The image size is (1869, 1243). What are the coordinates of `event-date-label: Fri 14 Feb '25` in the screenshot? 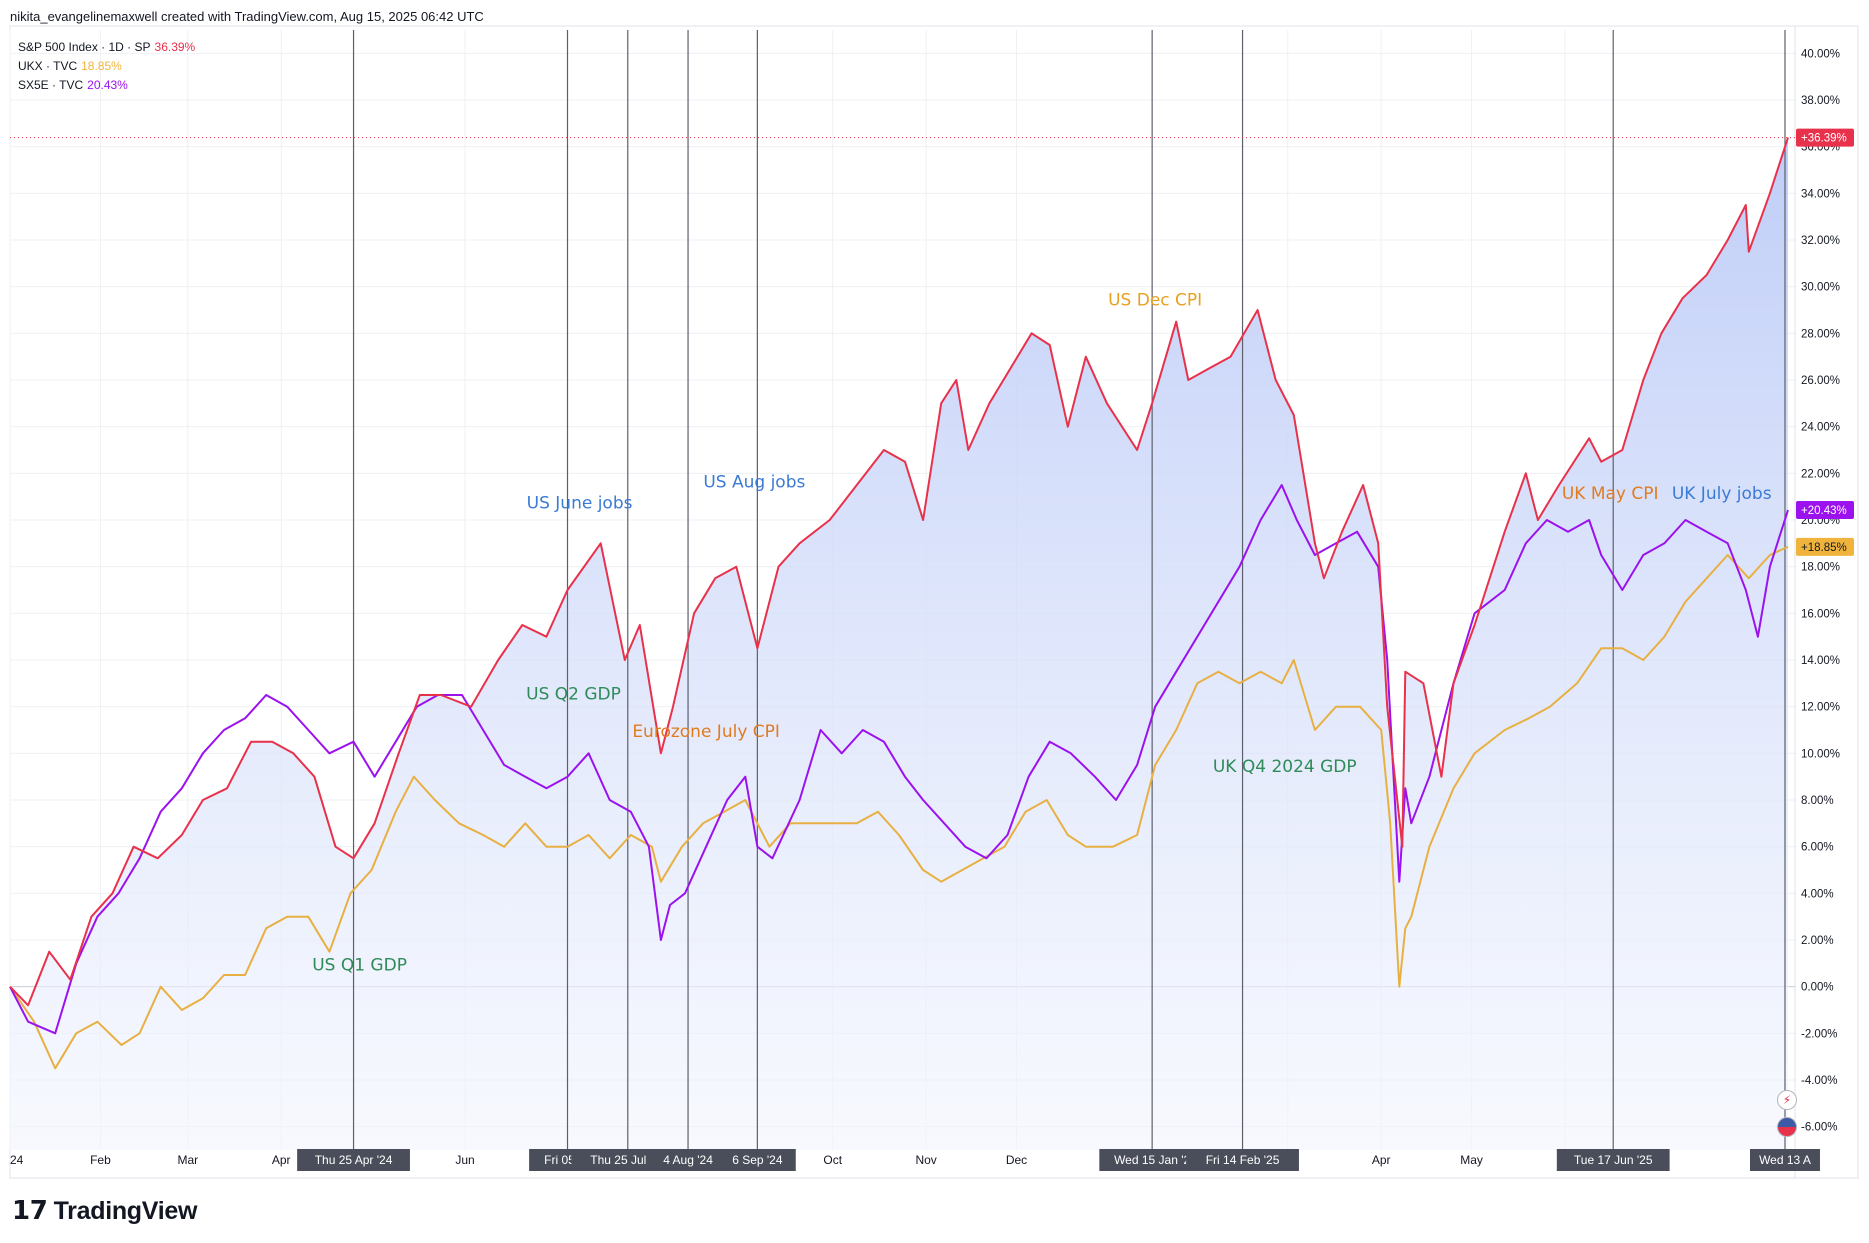 It's located at (1243, 1160).